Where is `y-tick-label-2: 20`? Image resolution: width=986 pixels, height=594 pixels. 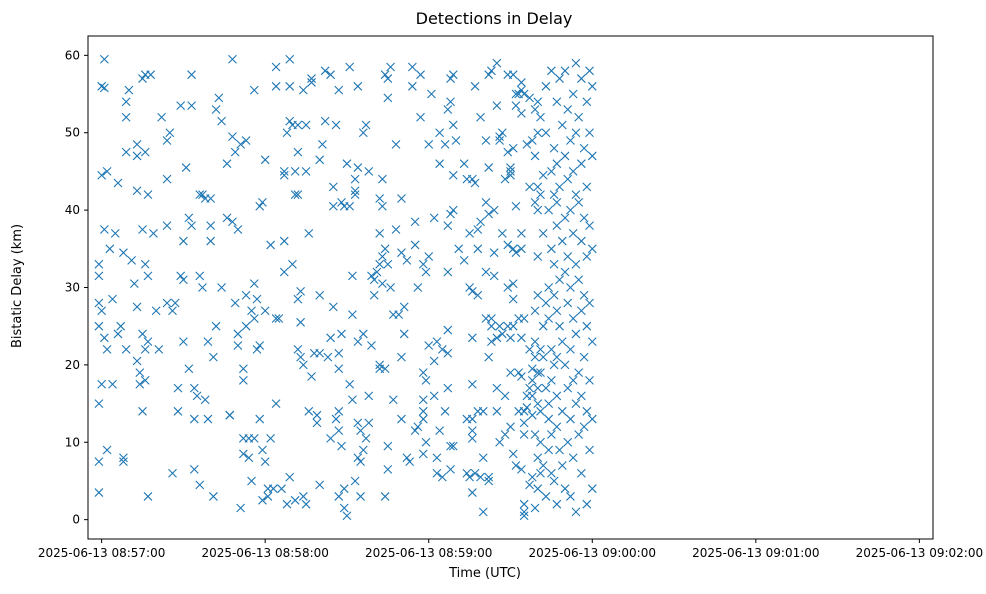
y-tick-label-2: 20 is located at coordinates (72, 365).